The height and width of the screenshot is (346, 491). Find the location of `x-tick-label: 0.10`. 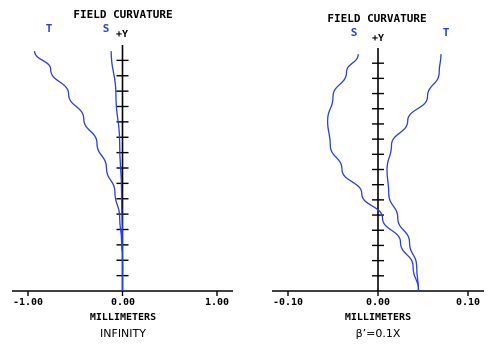

x-tick-label: 0.10 is located at coordinates (468, 302).